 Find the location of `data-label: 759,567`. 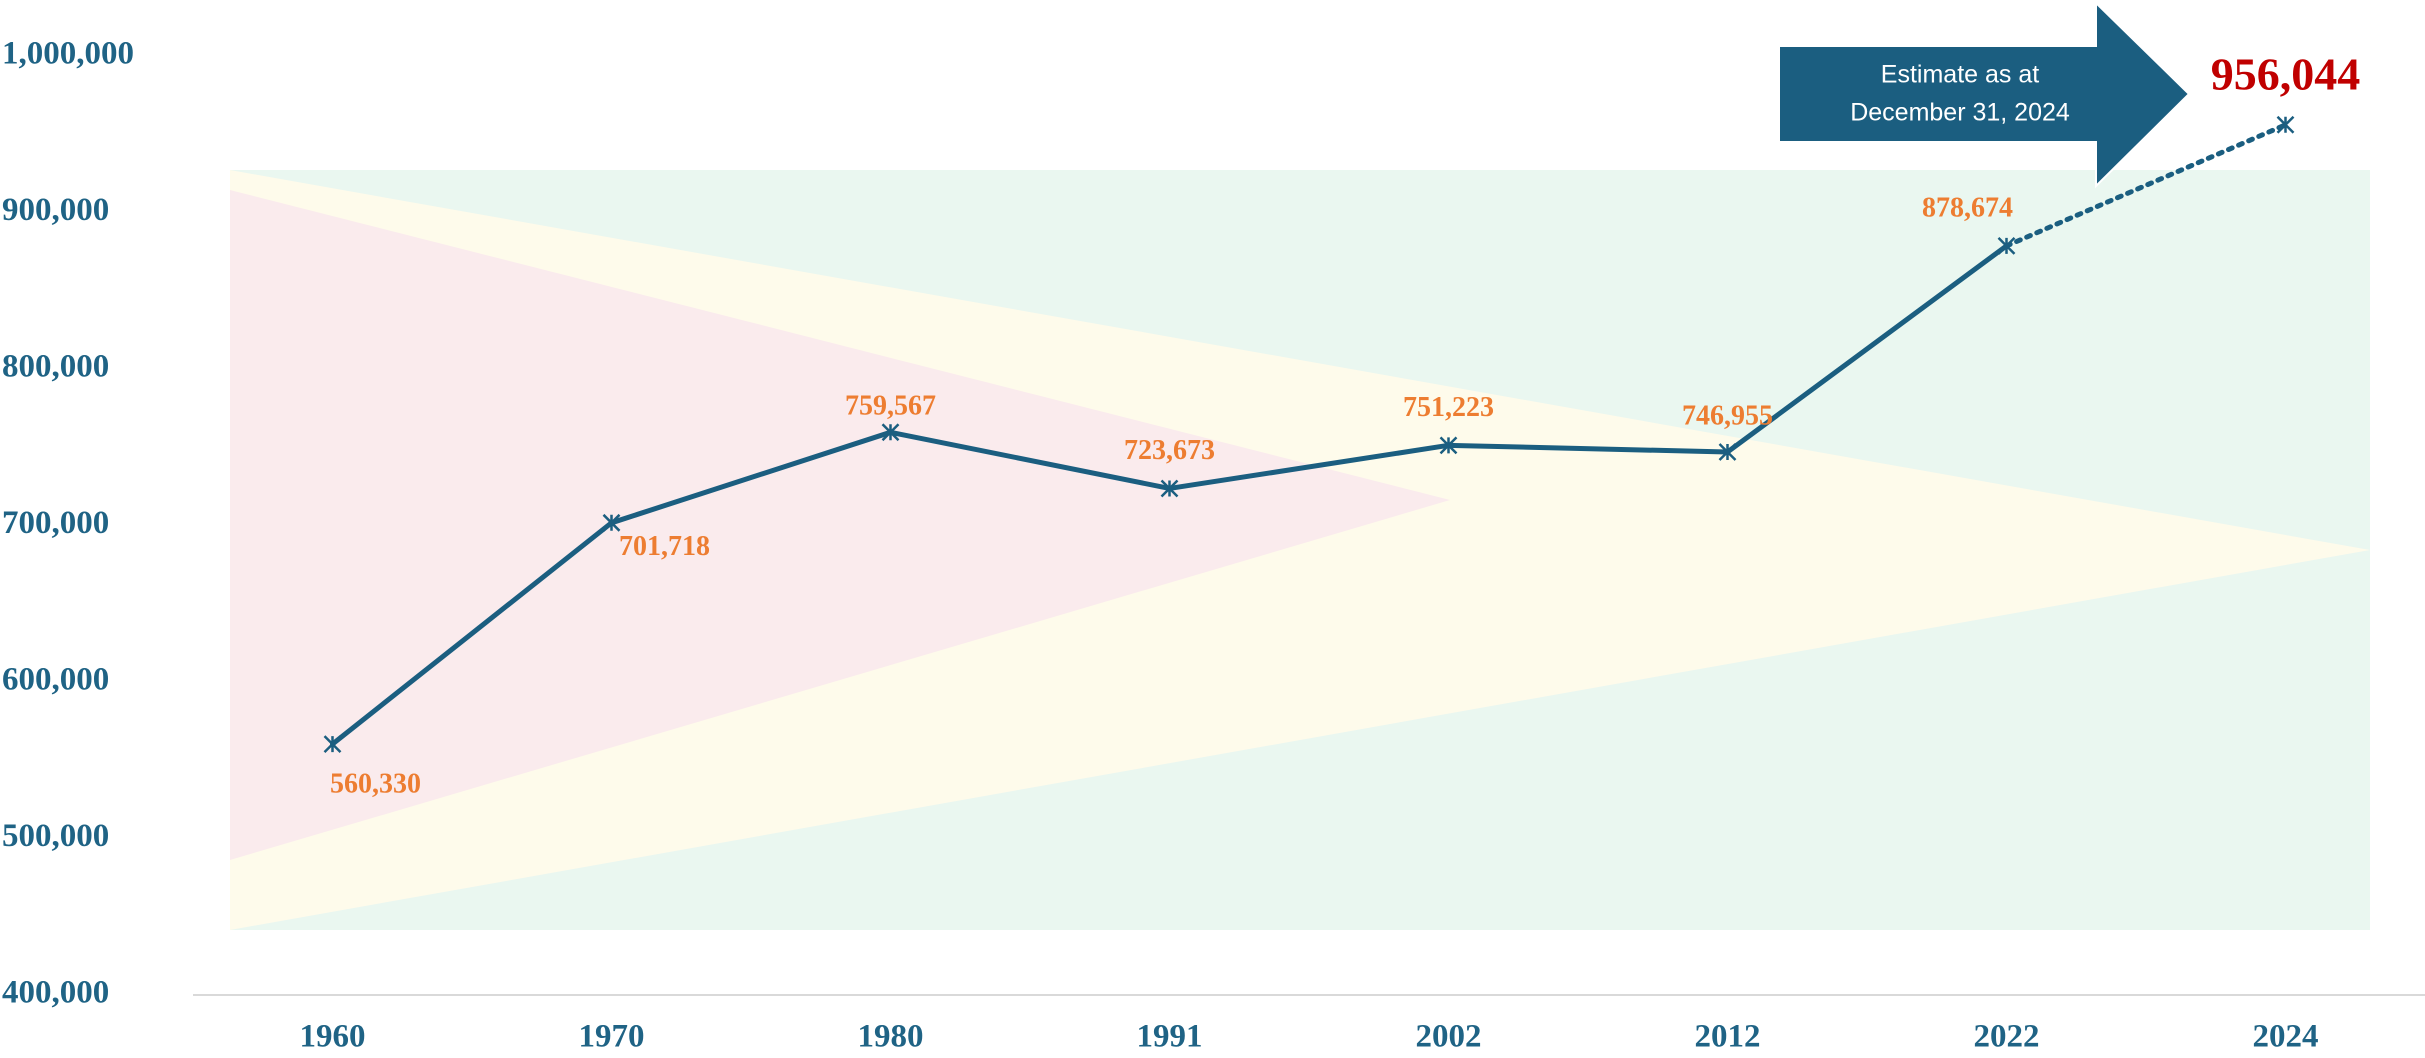

data-label: 759,567 is located at coordinates (890, 406).